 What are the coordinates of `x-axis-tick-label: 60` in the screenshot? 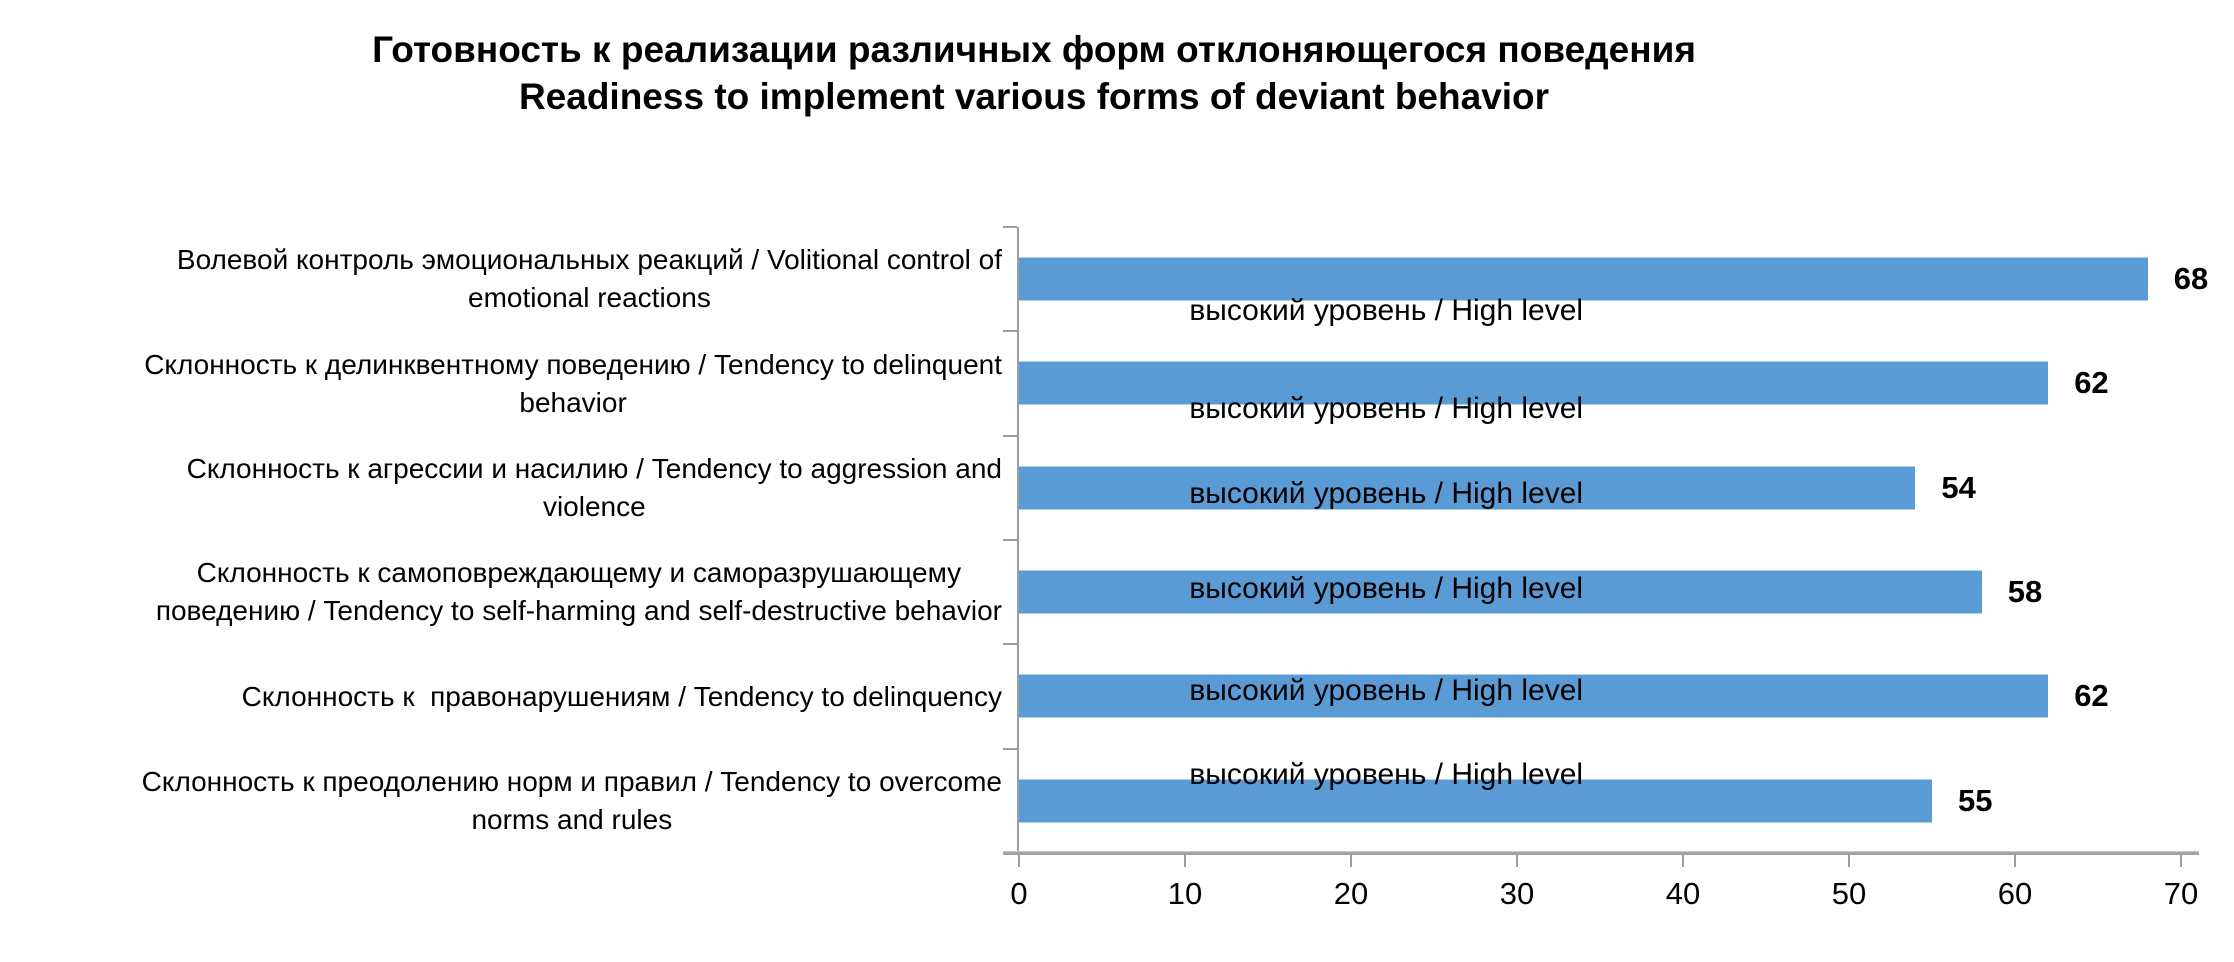 It's located at (2015, 893).